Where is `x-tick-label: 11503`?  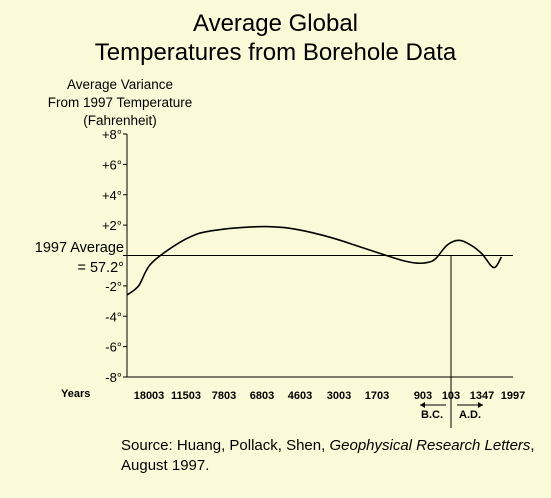
x-tick-label: 11503 is located at coordinates (186, 396).